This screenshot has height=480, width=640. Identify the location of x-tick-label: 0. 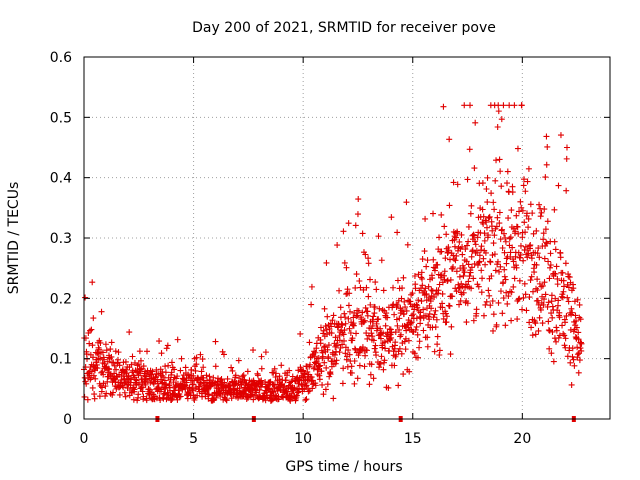
(84, 439).